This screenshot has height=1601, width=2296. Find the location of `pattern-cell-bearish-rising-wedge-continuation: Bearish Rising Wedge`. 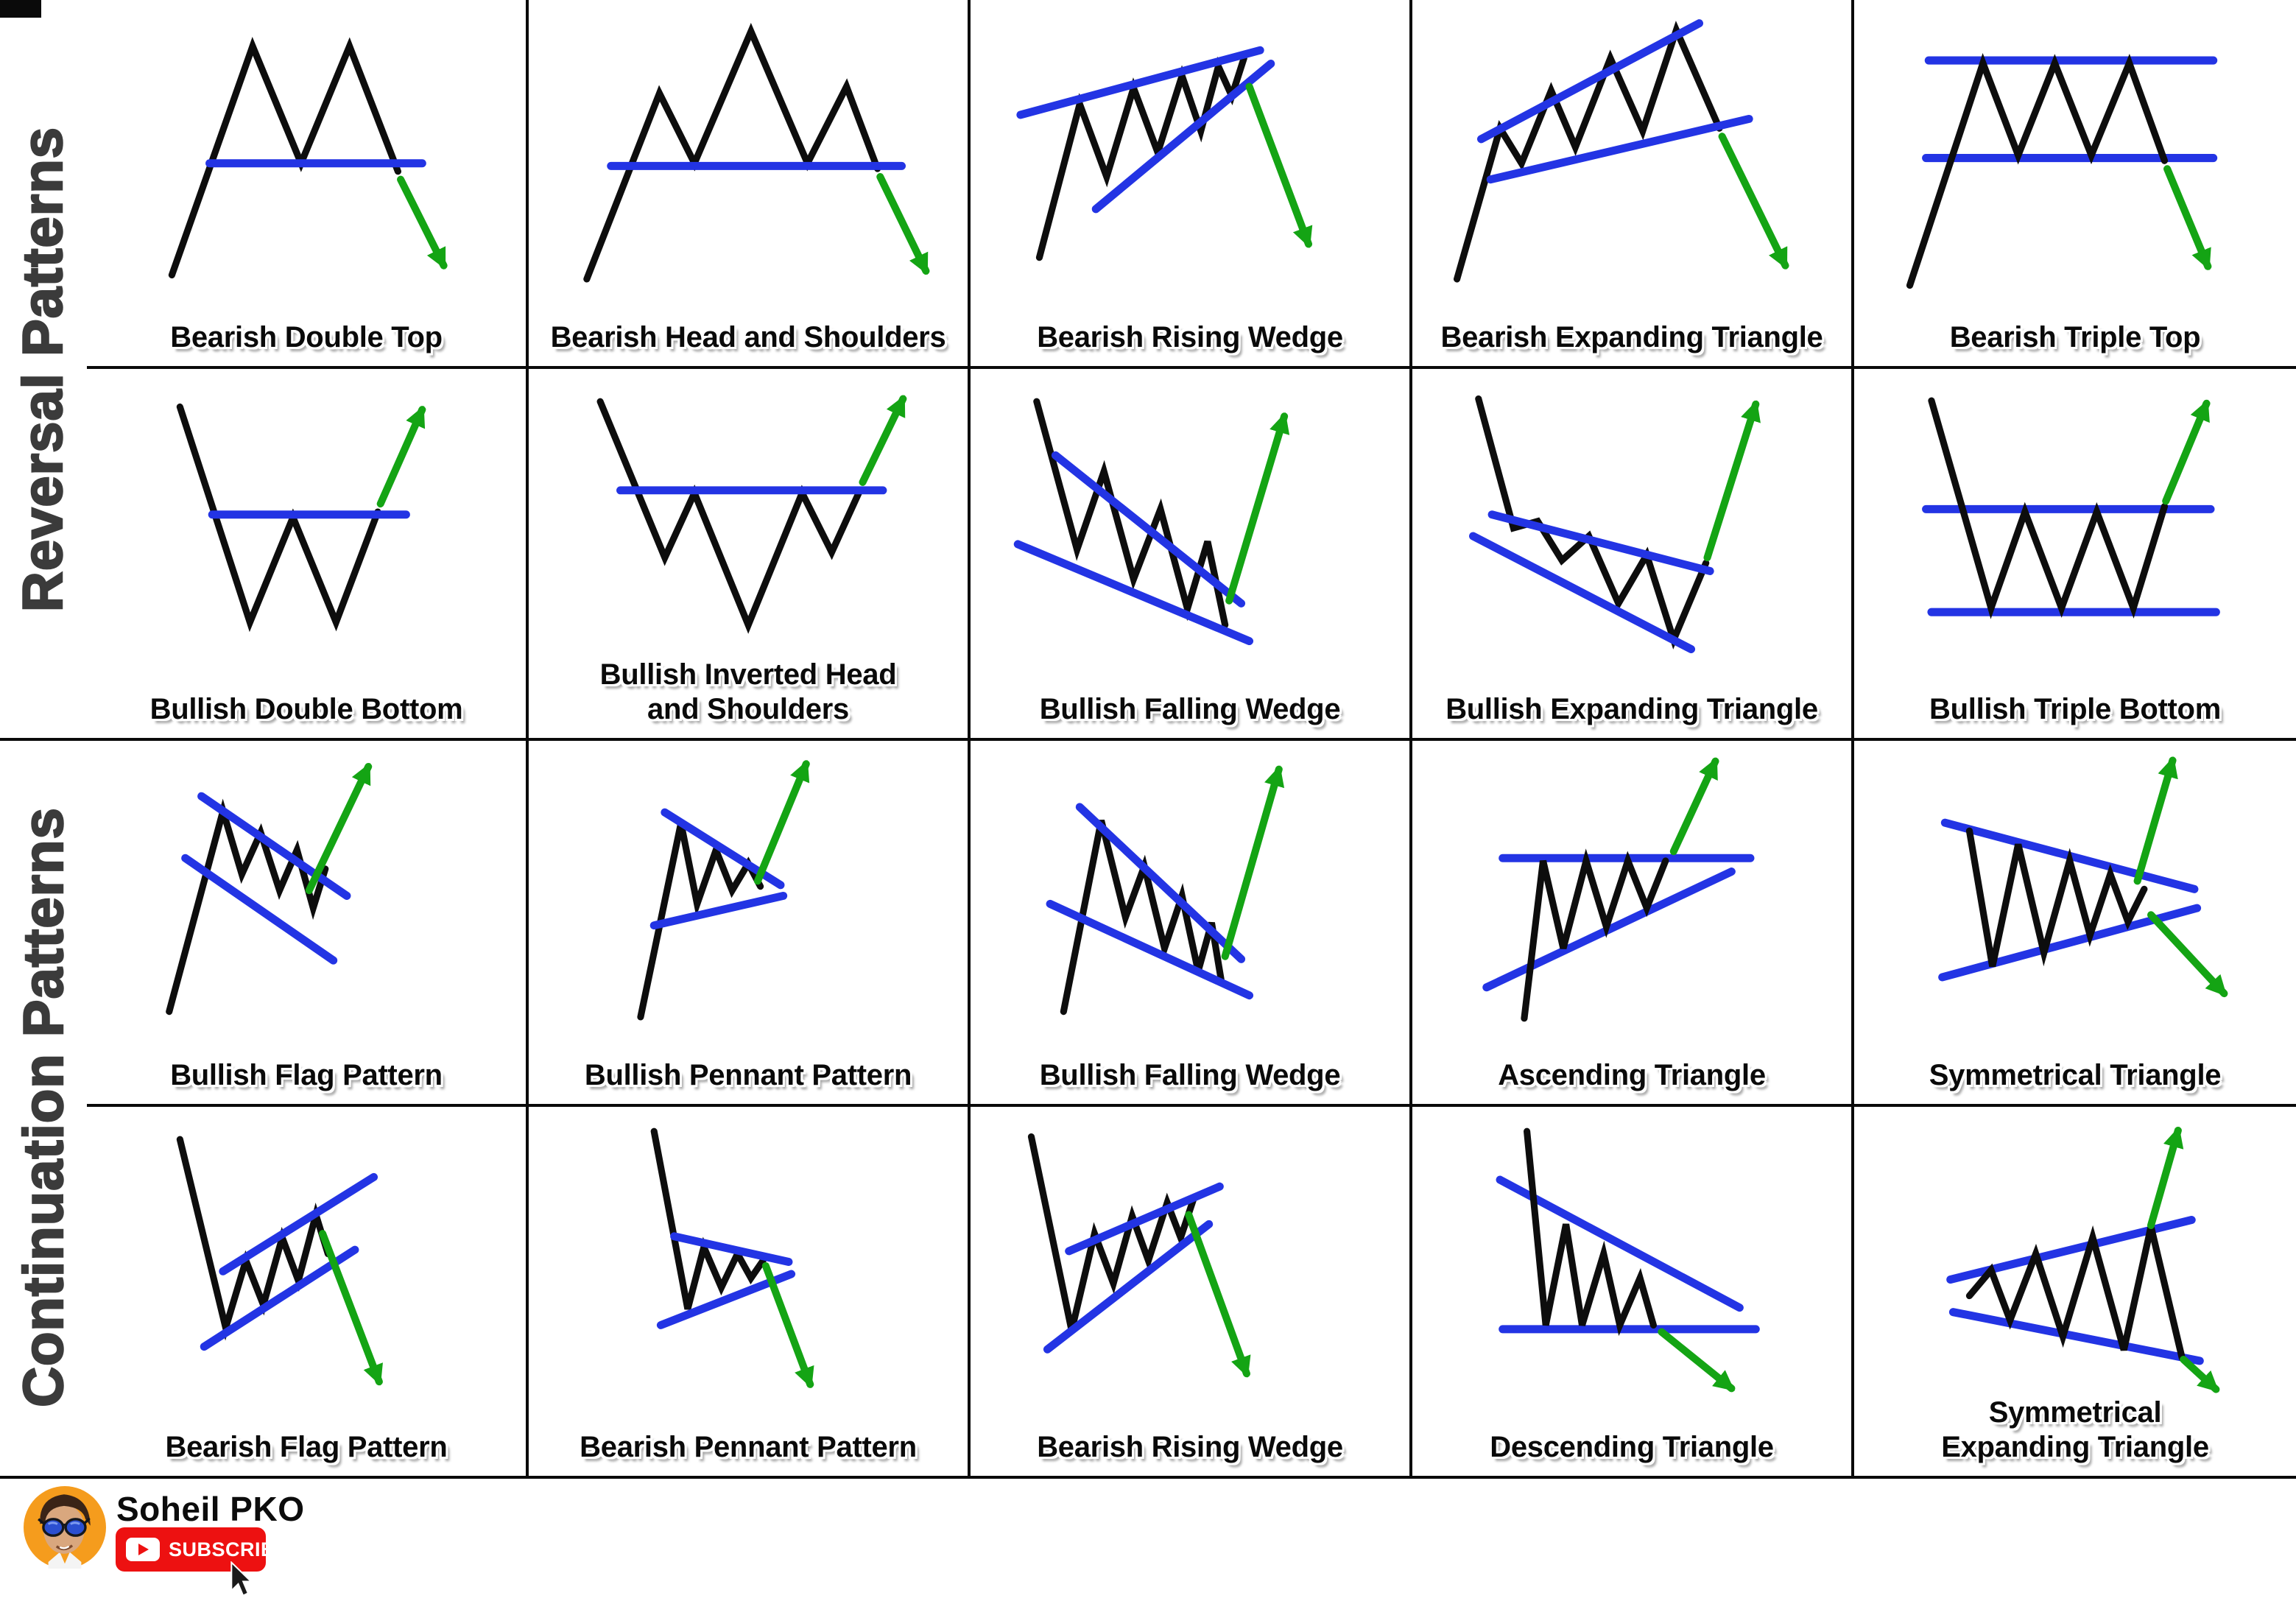

pattern-cell-bearish-rising-wedge-continuation: Bearish Rising Wedge is located at coordinates (1191, 1291).